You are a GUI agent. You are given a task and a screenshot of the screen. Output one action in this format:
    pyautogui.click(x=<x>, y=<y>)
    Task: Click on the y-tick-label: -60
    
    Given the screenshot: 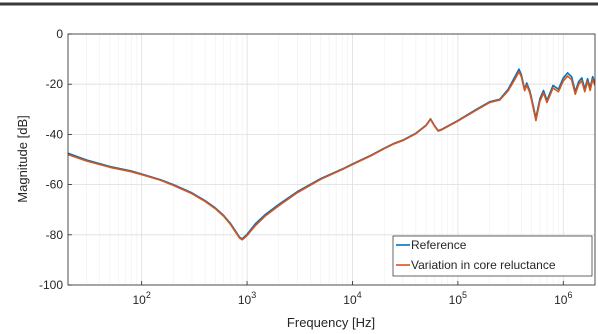 What is the action you would take?
    pyautogui.click(x=55, y=185)
    